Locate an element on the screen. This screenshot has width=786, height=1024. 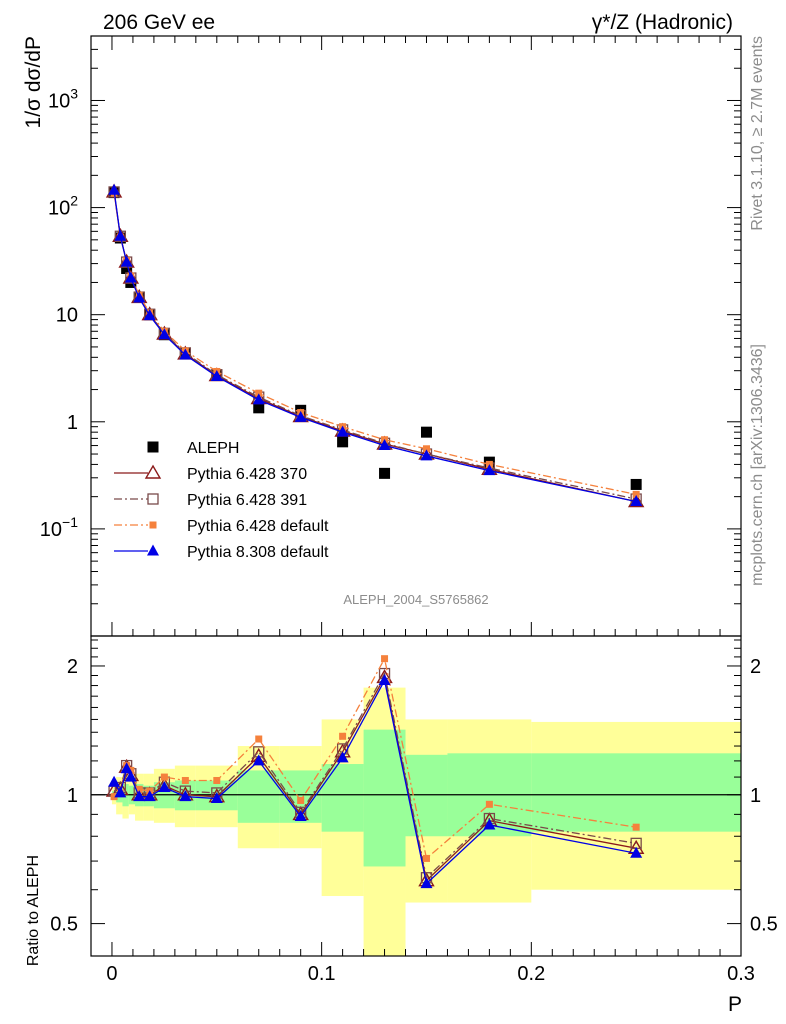
ratio-ytick-label-right-2: 2 is located at coordinates (755, 667).